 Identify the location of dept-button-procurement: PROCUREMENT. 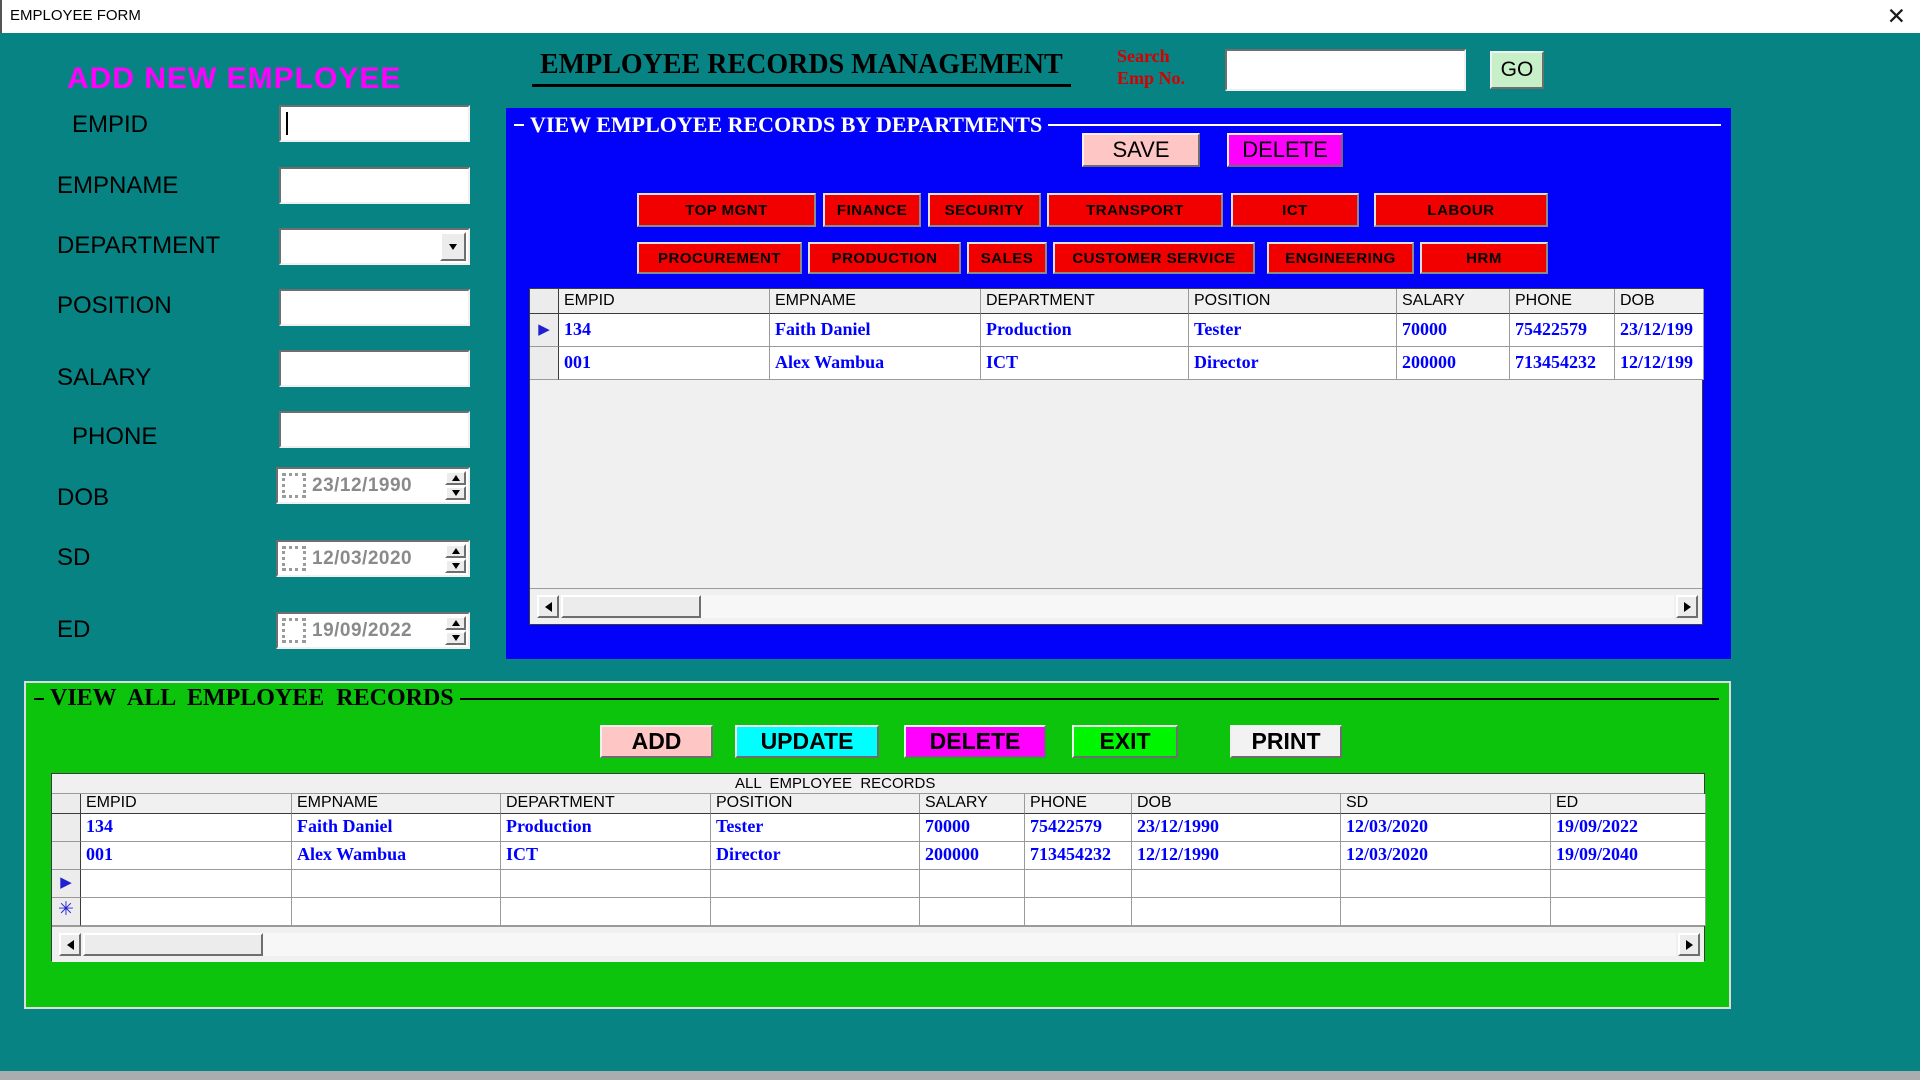
(719, 258).